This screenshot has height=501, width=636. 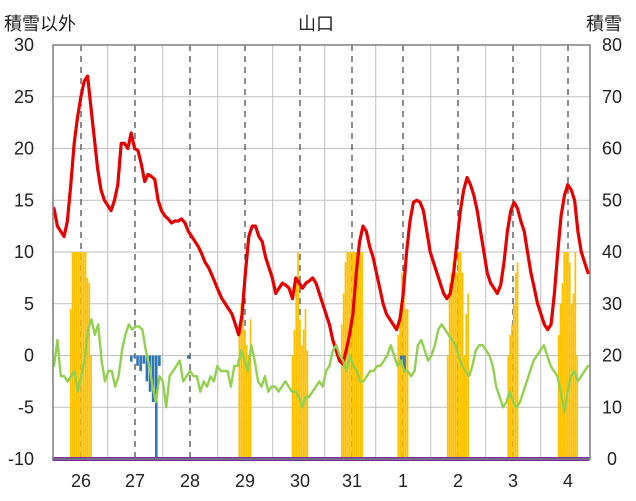 I want to click on x-tick-label: 28, so click(x=190, y=481).